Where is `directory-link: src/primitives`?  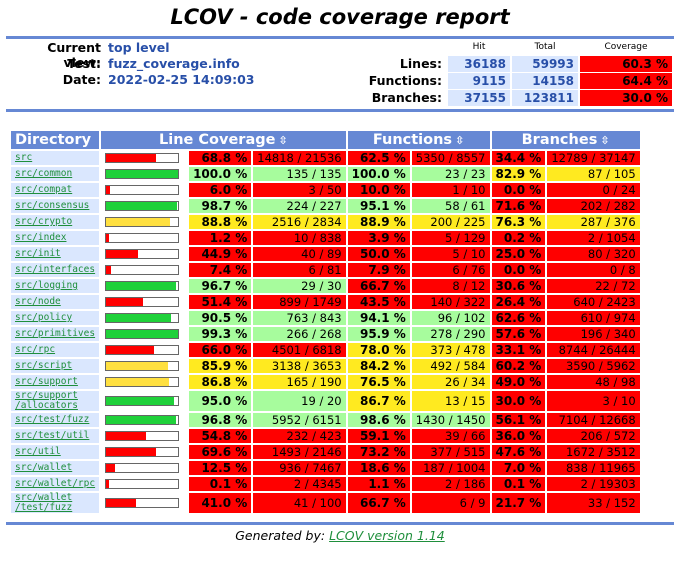 directory-link: src/primitives is located at coordinates (55, 333).